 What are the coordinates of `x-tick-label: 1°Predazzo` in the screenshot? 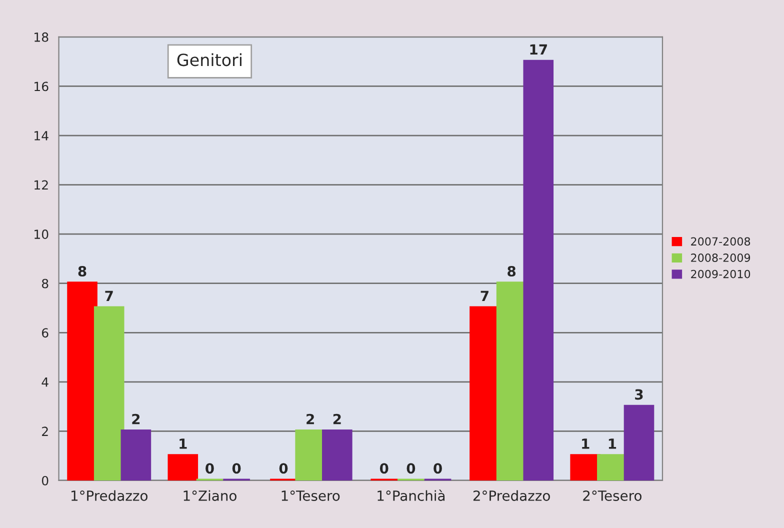 It's located at (110, 495).